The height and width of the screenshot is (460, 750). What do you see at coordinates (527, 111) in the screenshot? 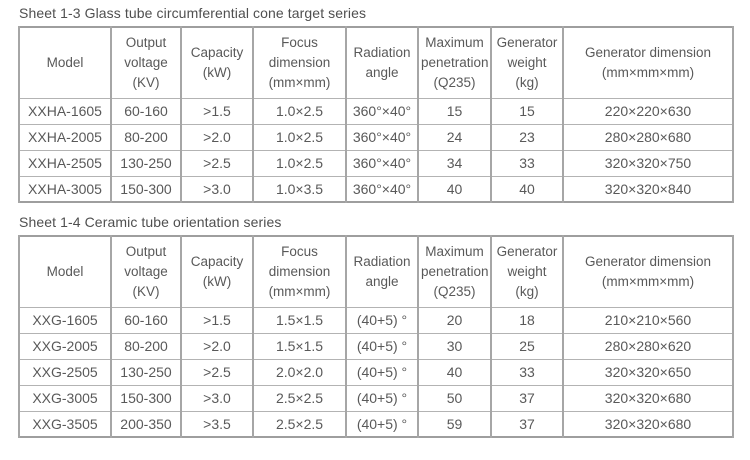
I see `cell-generator-weight: 15` at bounding box center [527, 111].